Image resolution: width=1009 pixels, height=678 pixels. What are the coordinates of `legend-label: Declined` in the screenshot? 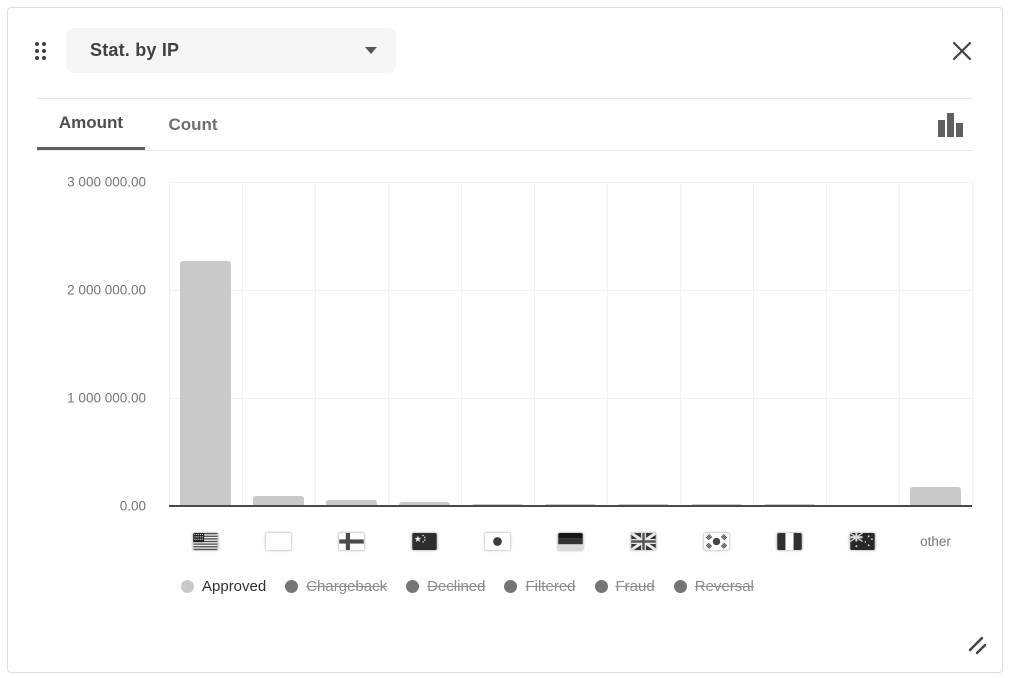 It's located at (456, 586).